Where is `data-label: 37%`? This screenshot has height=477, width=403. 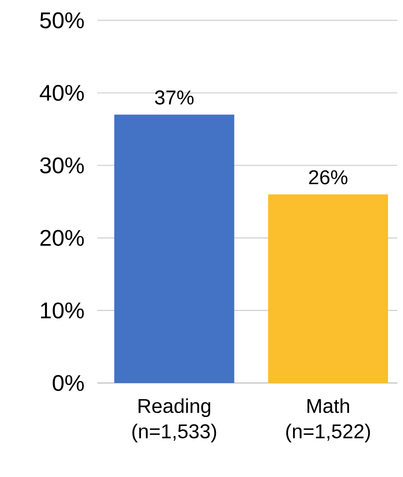
data-label: 37% is located at coordinates (174, 97).